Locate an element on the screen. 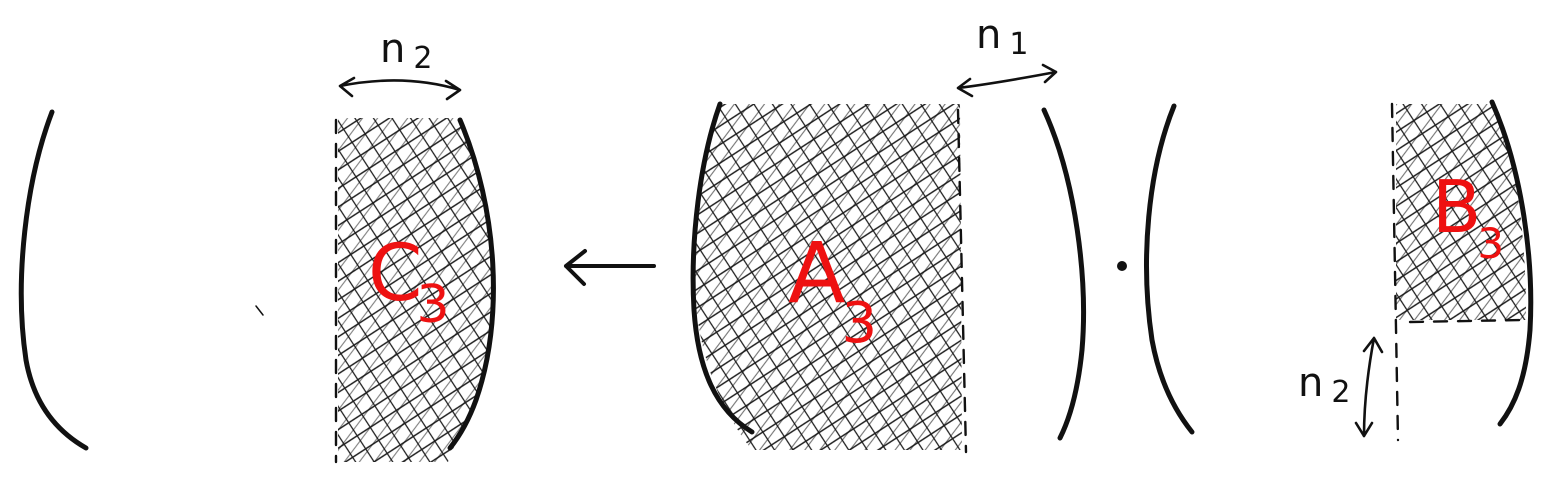  left-arrow-icon is located at coordinates (610, 267).